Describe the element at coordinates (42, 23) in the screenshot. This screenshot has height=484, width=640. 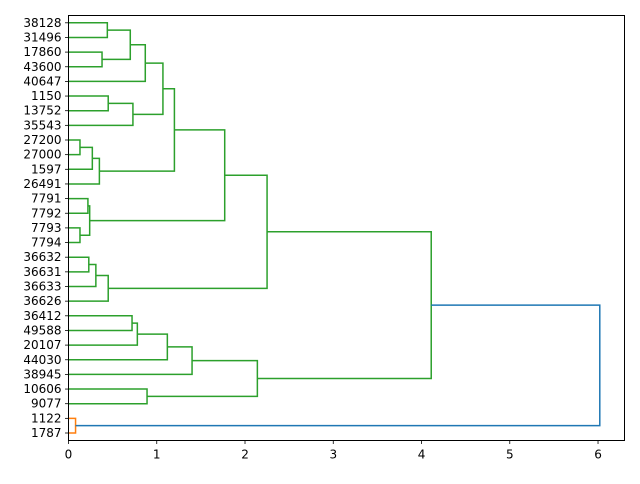
I see `leaf-label: 38128` at that location.